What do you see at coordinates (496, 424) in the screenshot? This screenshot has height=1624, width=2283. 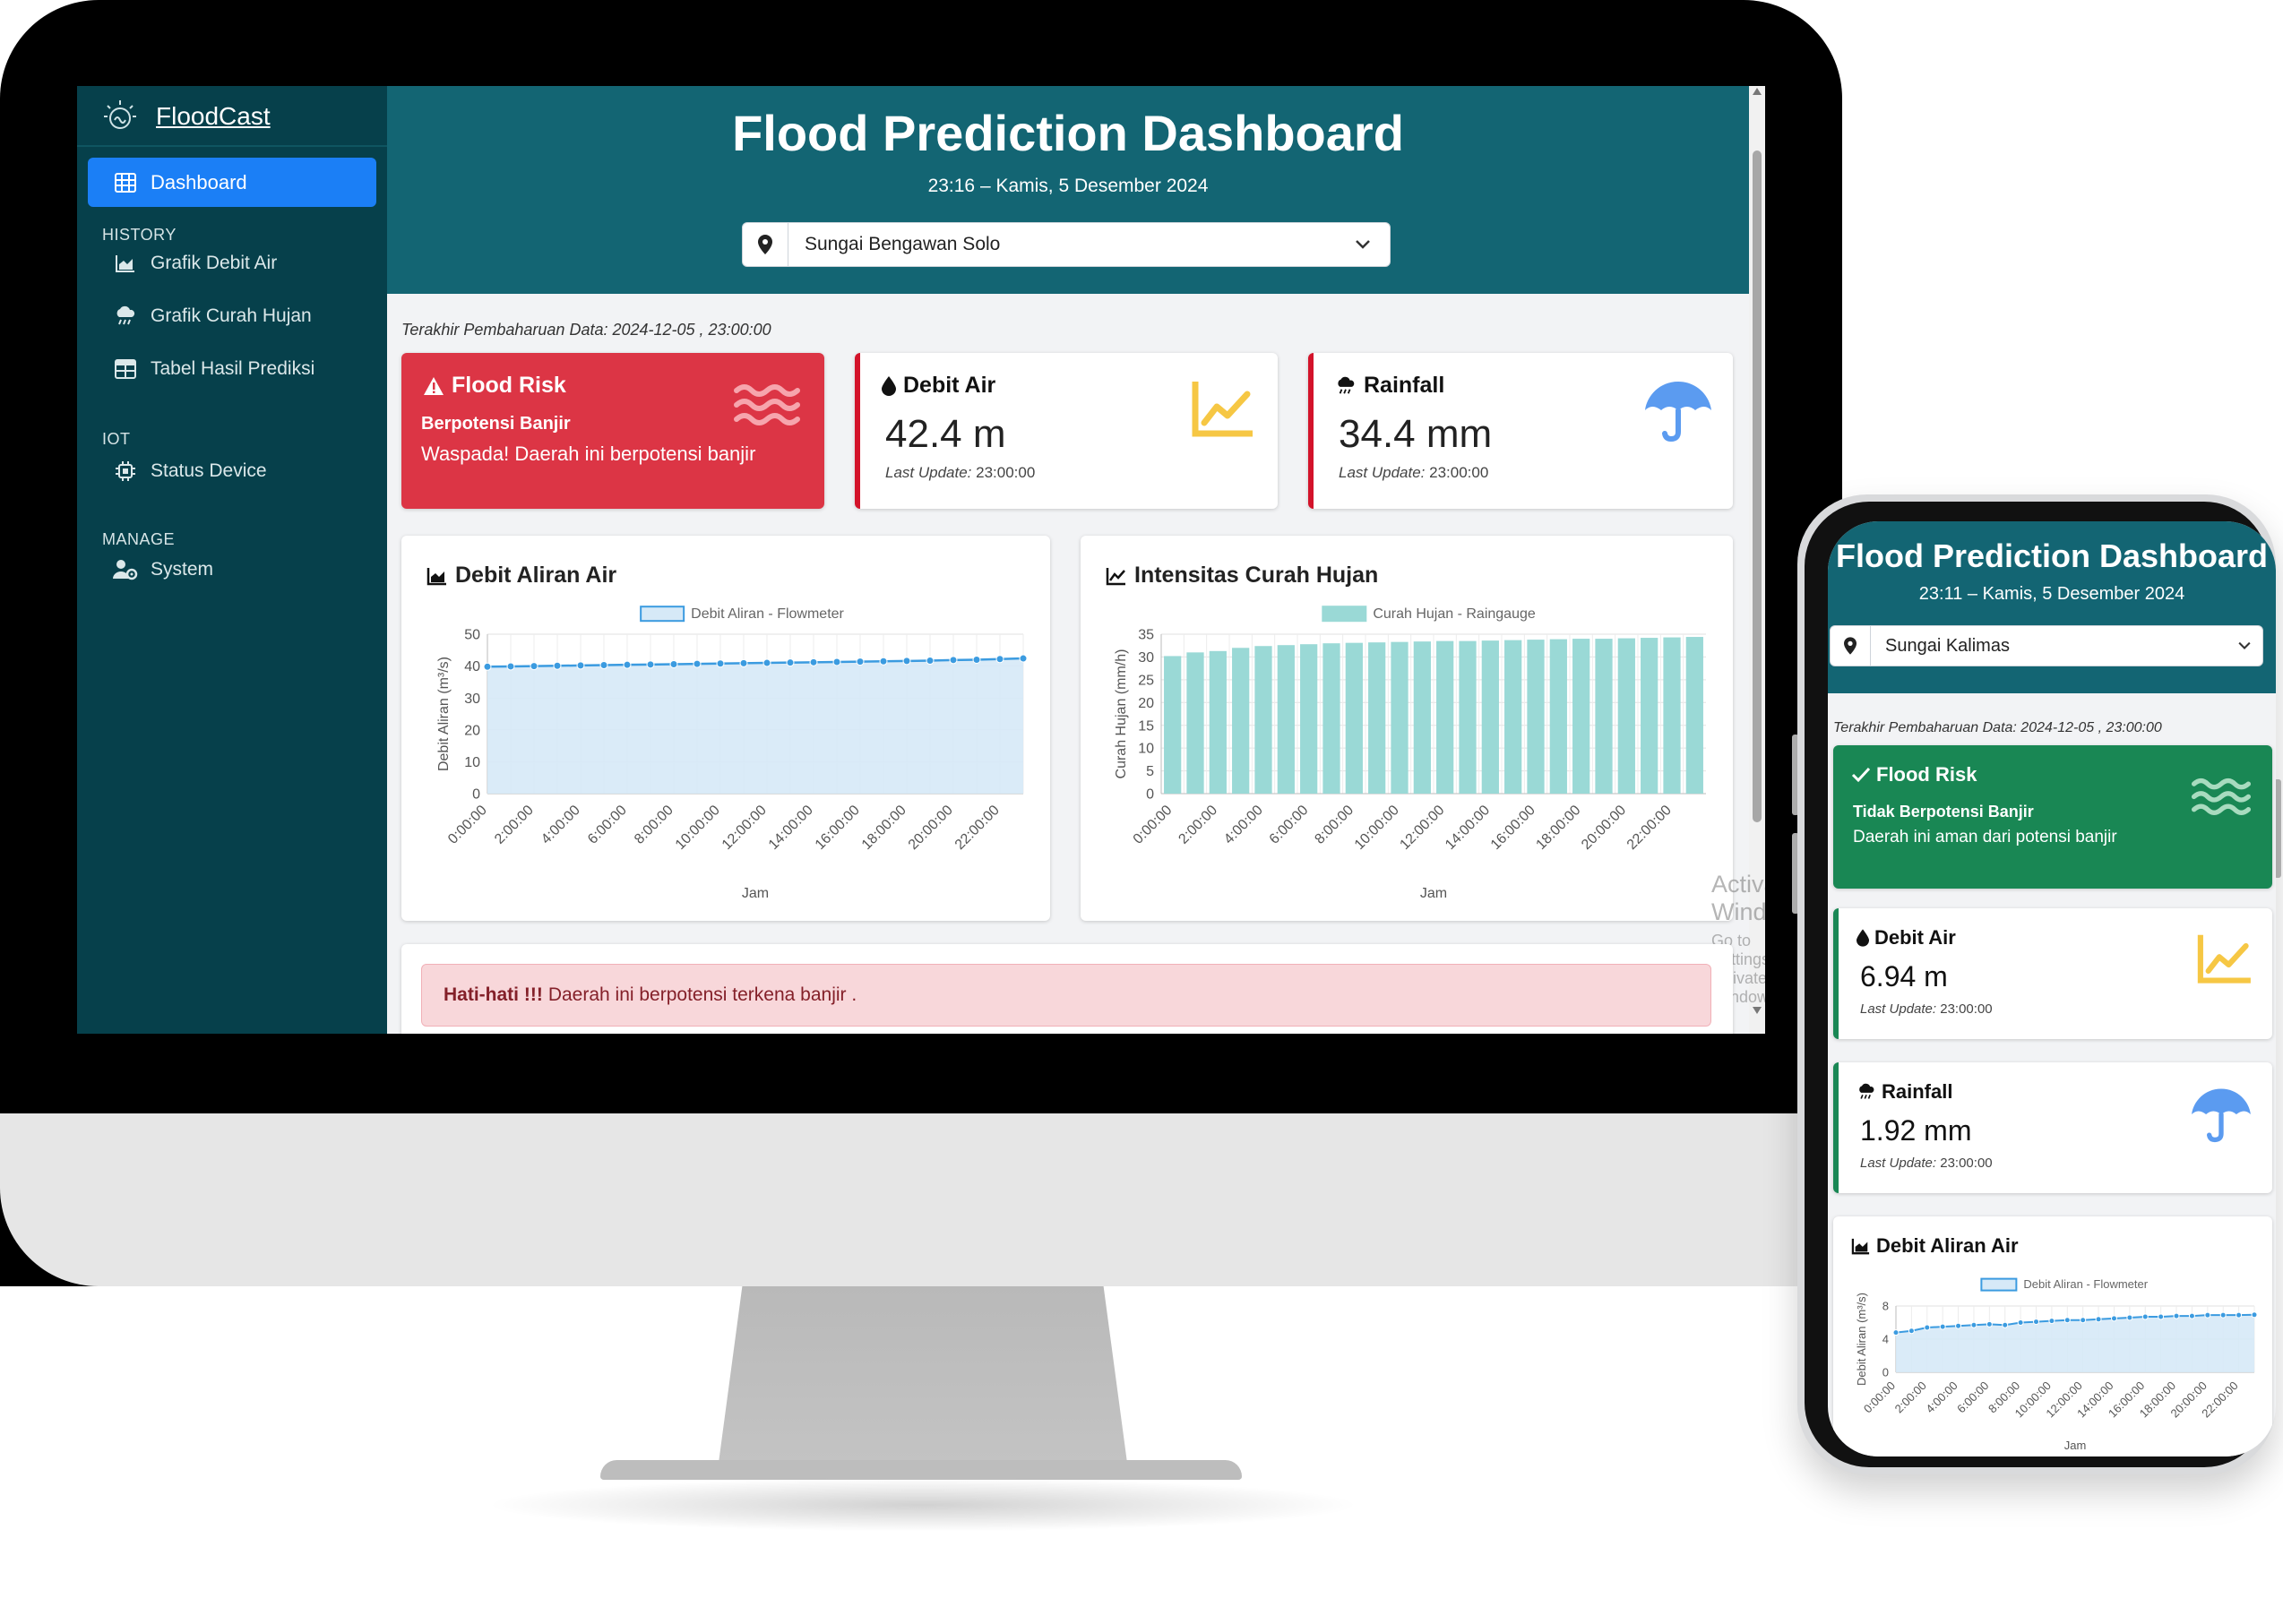 I see `flood-risk-status: Berpotensi Banjir` at bounding box center [496, 424].